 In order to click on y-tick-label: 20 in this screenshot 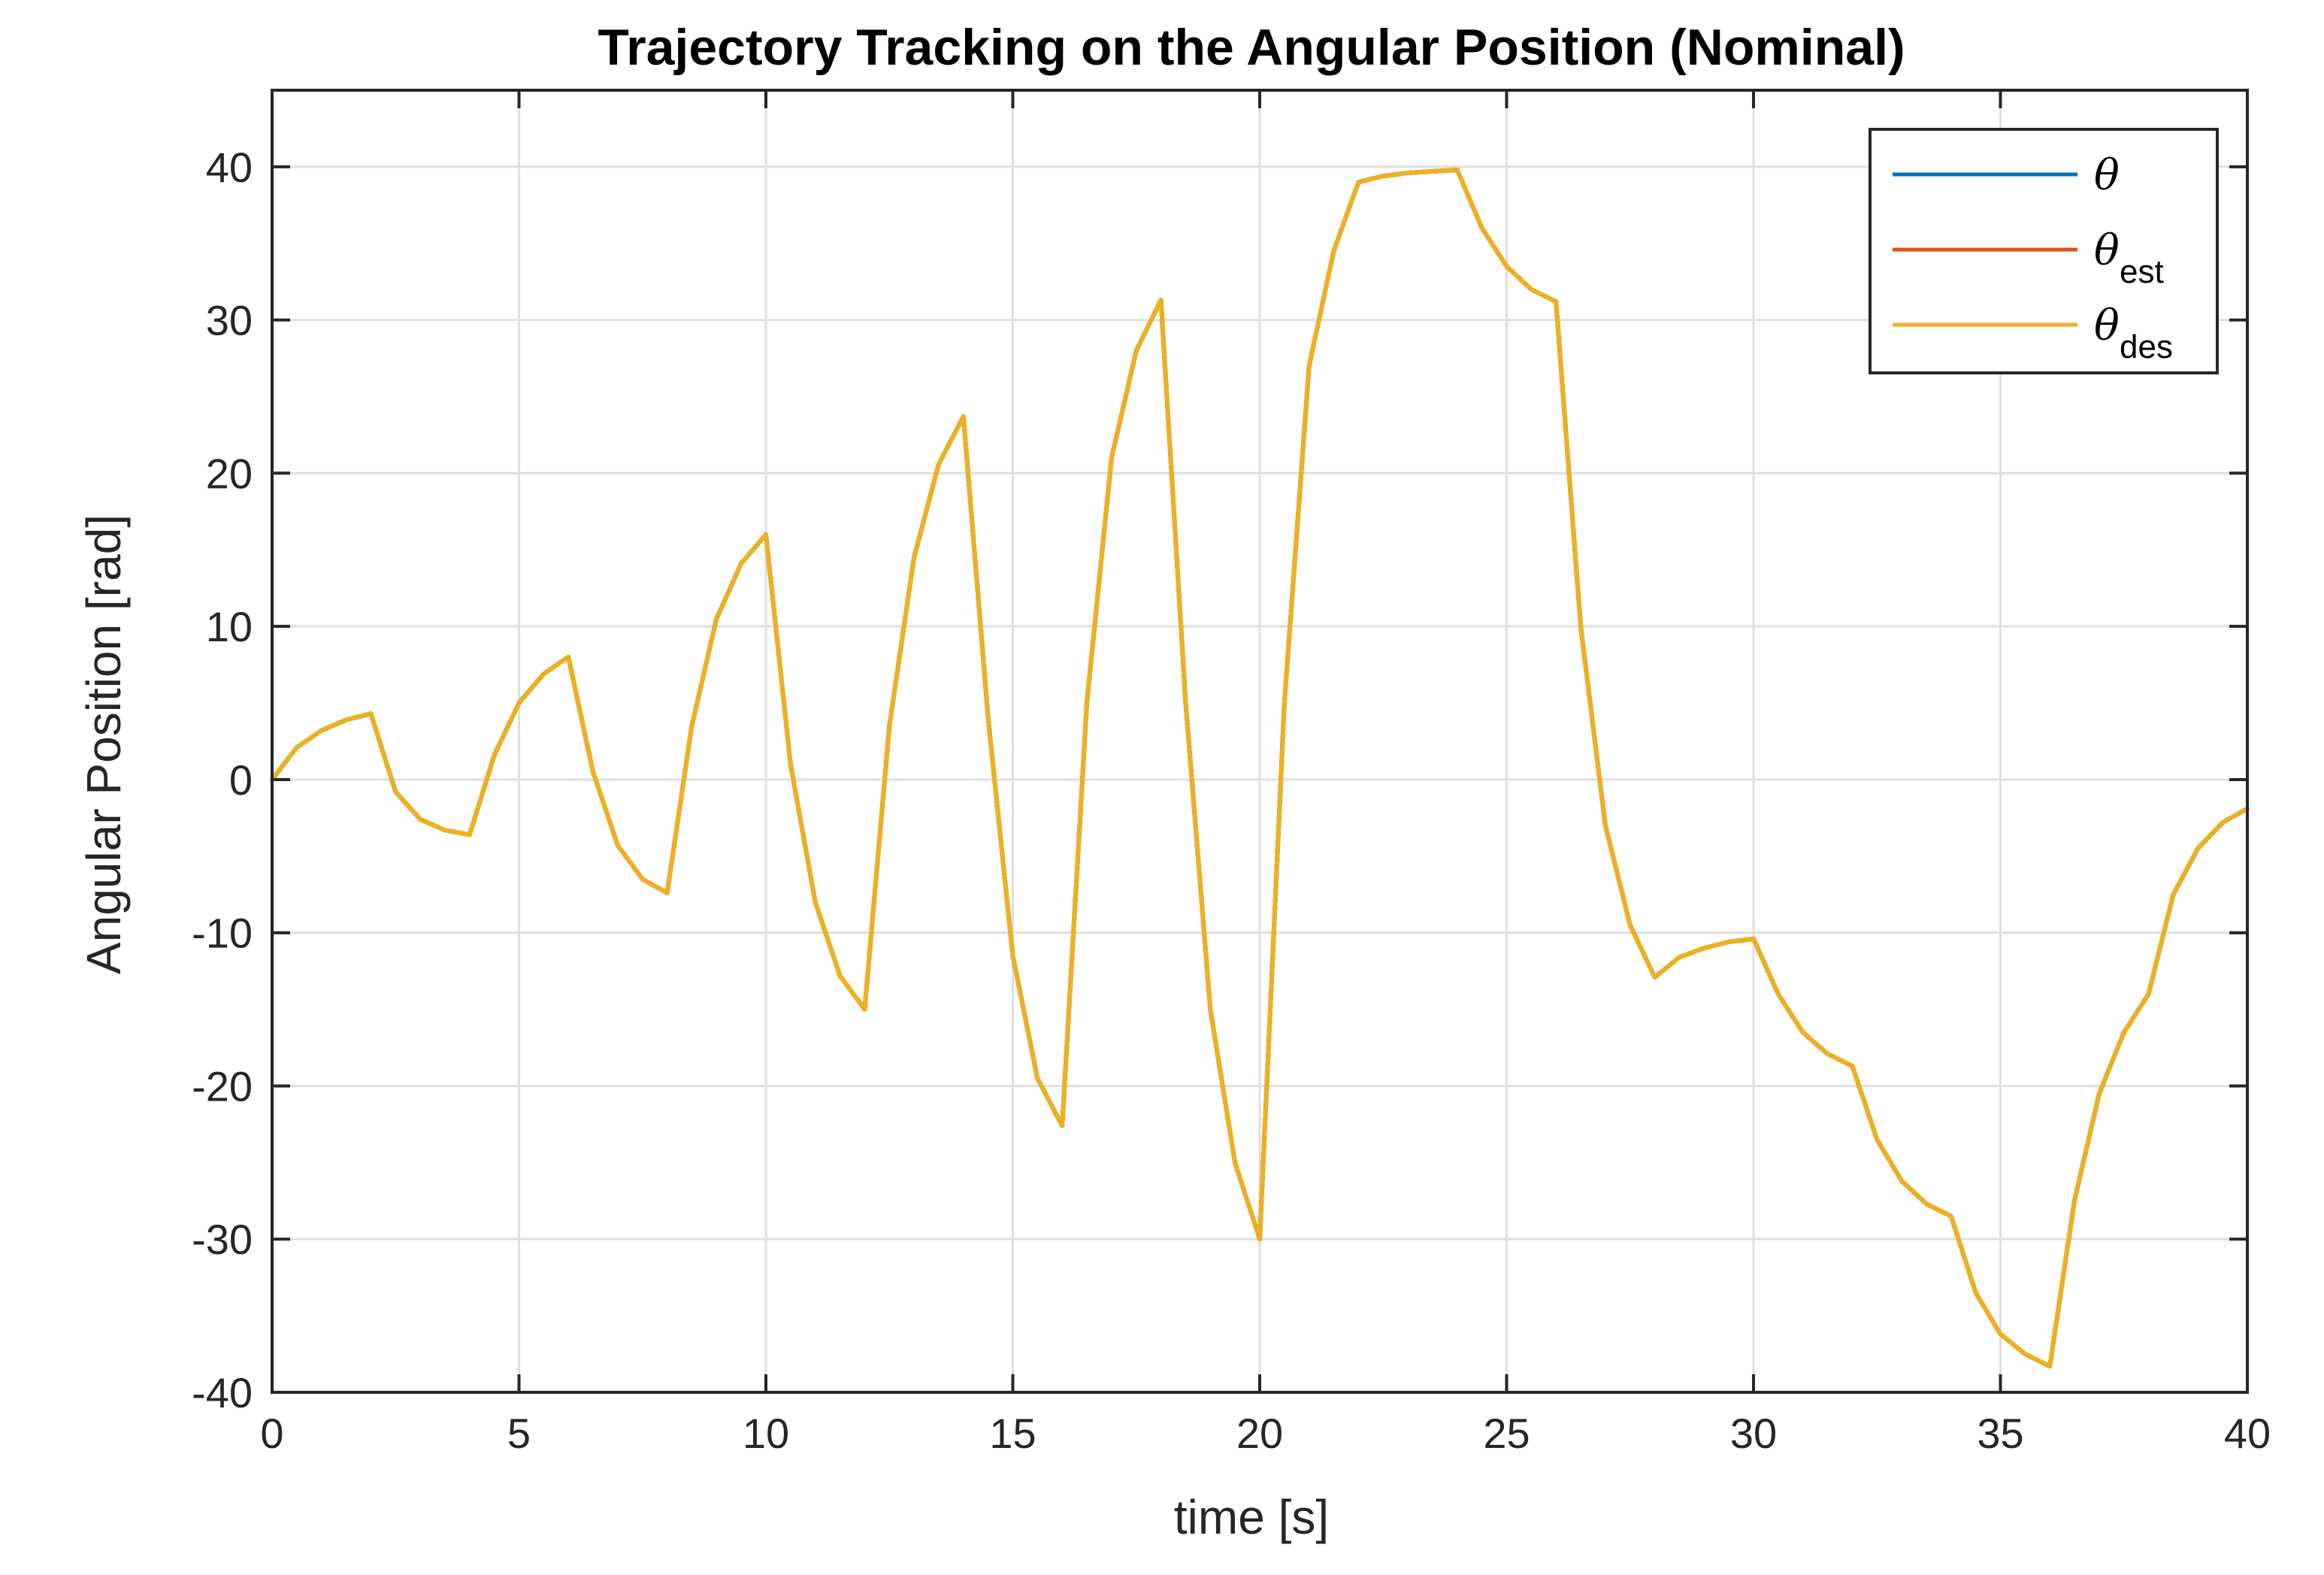, I will do `click(229, 473)`.